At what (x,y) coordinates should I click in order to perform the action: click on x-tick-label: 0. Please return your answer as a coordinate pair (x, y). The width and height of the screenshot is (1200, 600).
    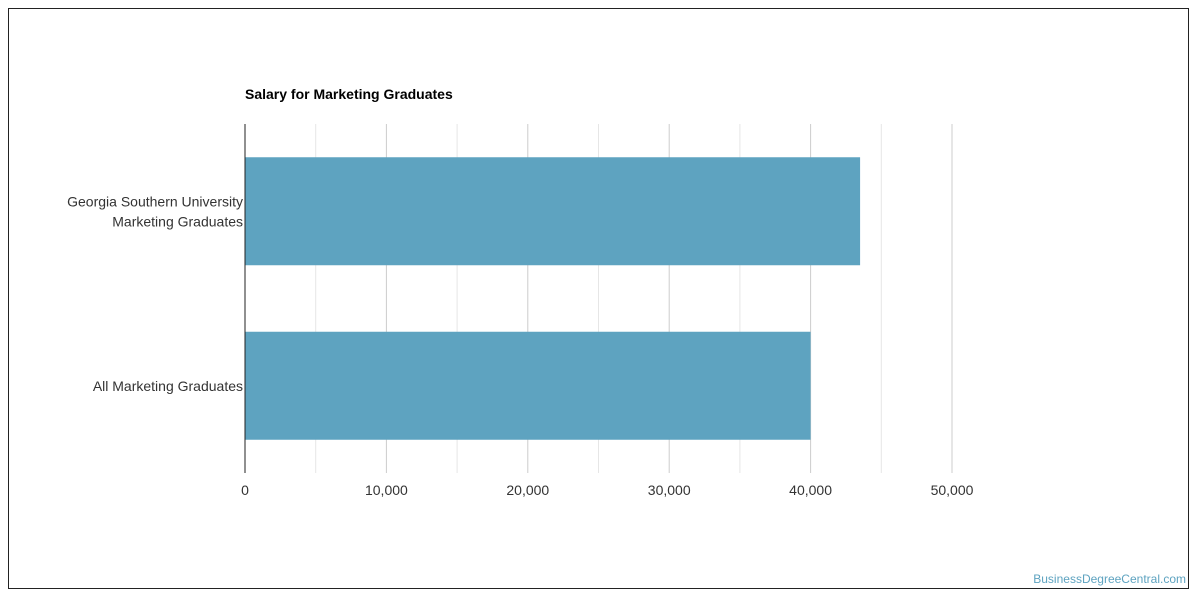
    Looking at the image, I should click on (245, 490).